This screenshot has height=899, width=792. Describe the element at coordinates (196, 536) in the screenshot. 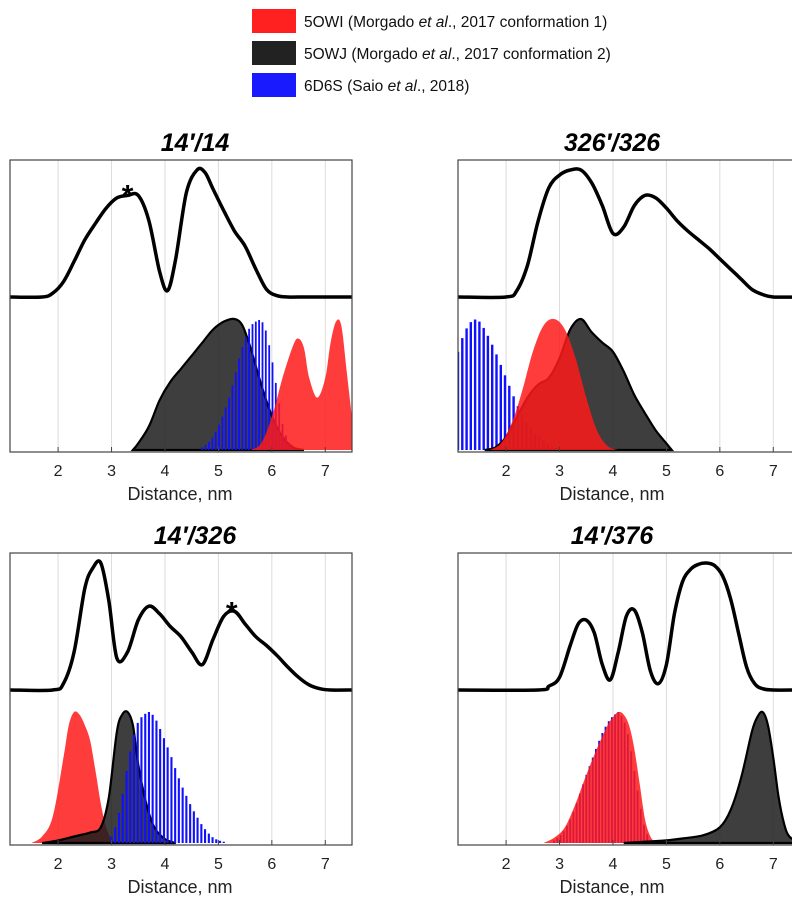

I see `panel-title: 14′/326` at that location.